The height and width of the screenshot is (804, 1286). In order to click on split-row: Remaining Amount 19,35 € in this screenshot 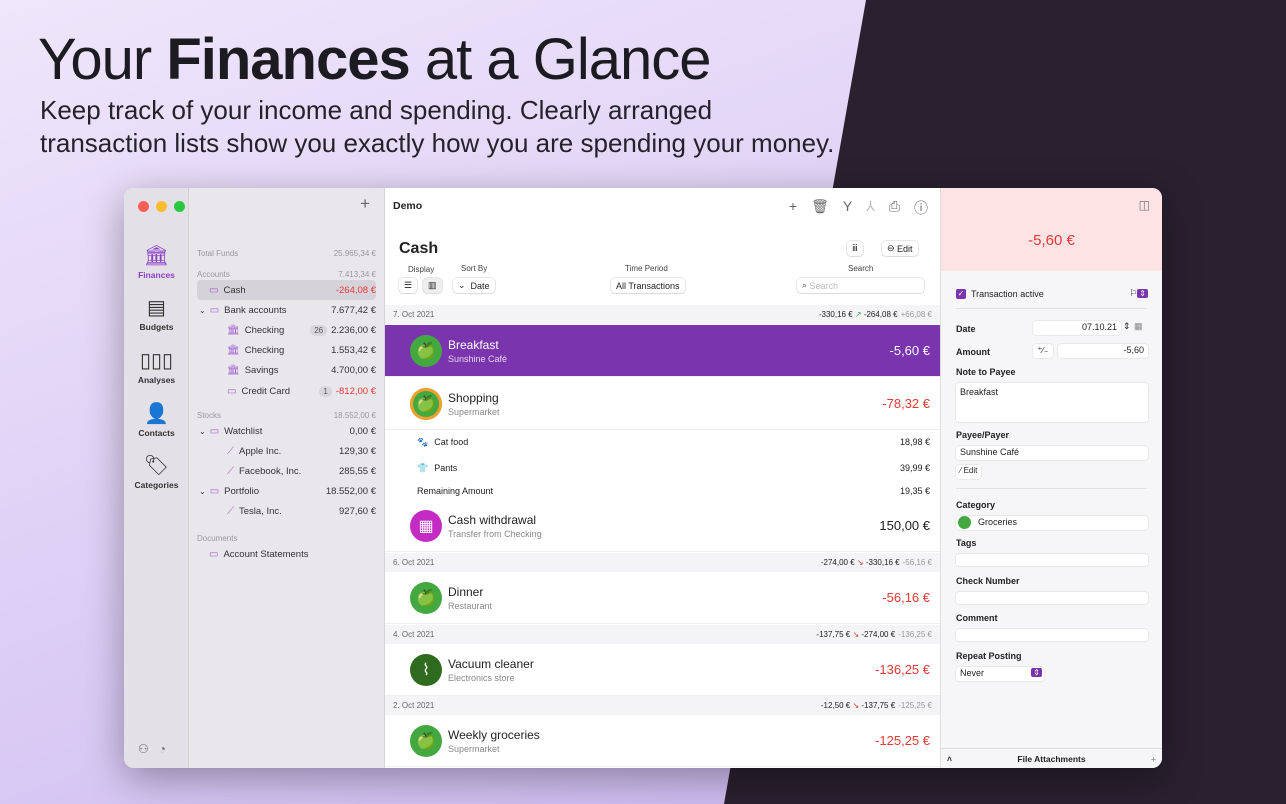, I will do `click(662, 491)`.